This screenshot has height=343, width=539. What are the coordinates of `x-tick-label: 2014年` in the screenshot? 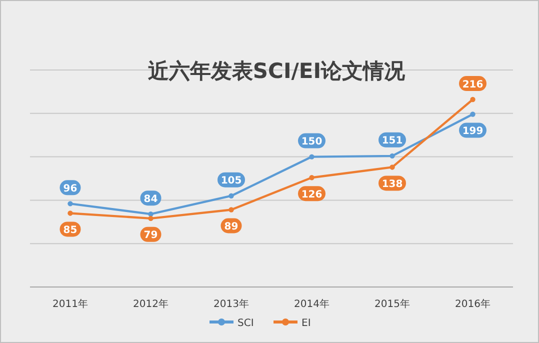 It's located at (312, 304).